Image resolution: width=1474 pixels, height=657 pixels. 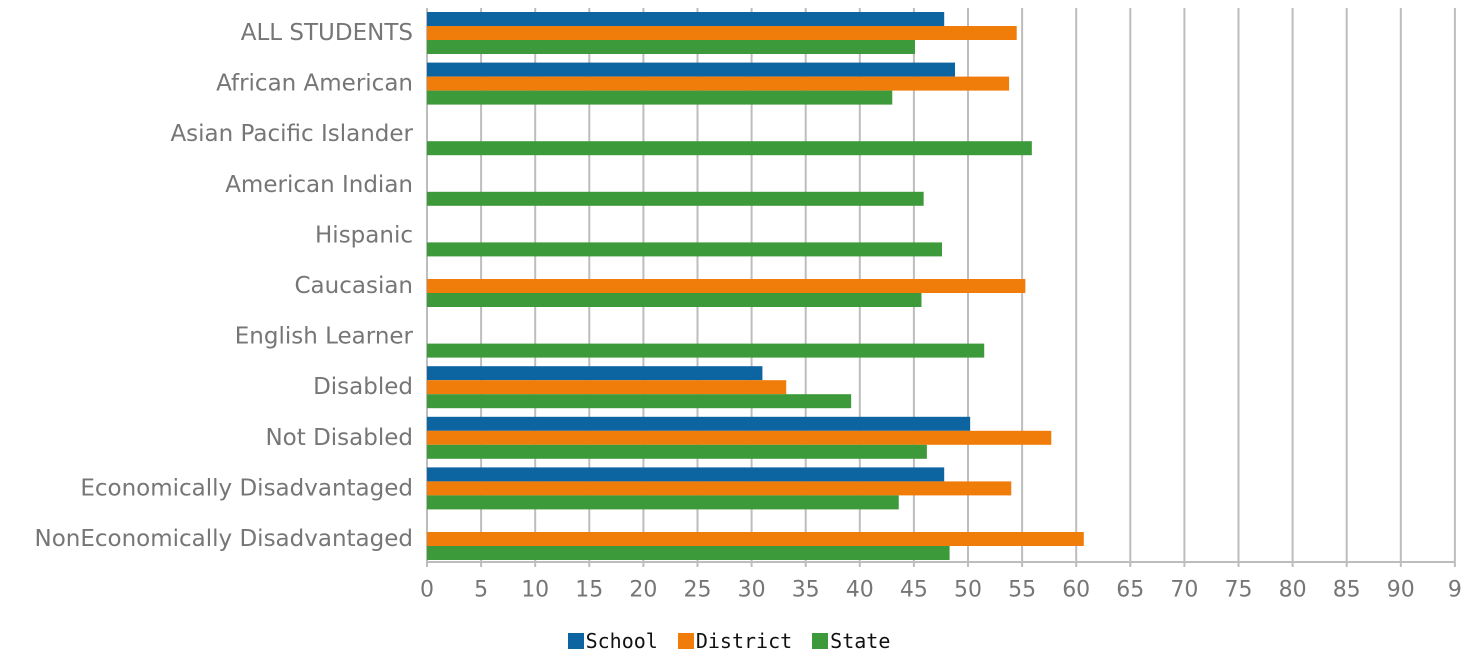 What do you see at coordinates (674, 300) in the screenshot?
I see `bar-state-caucasian` at bounding box center [674, 300].